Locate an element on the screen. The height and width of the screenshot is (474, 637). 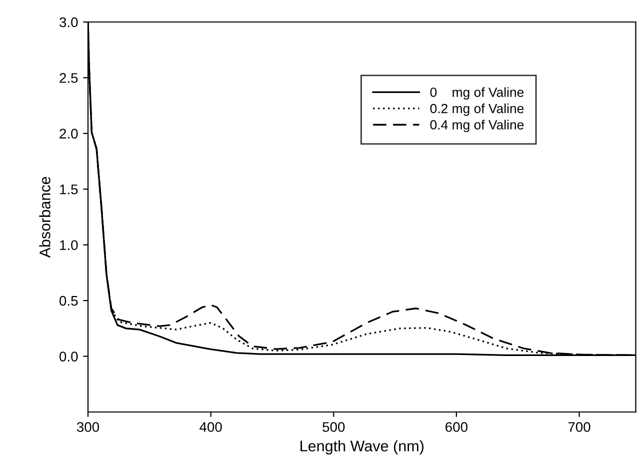
y-tick-label: 0.5 is located at coordinates (69, 301).